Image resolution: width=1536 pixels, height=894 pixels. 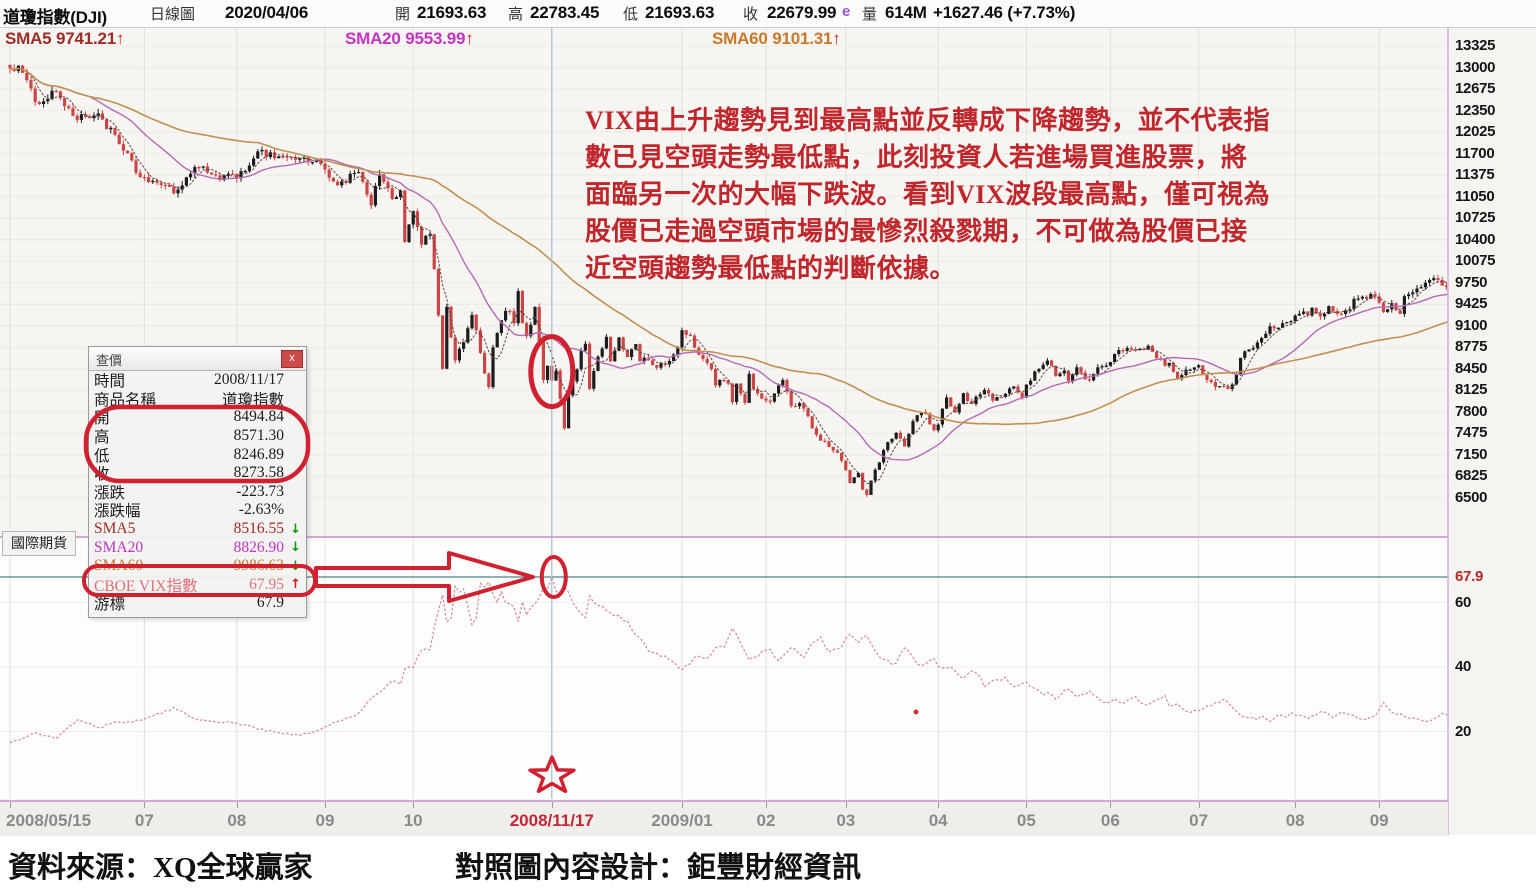 I want to click on quote-row-value: 9986.63, so click(x=258, y=566).